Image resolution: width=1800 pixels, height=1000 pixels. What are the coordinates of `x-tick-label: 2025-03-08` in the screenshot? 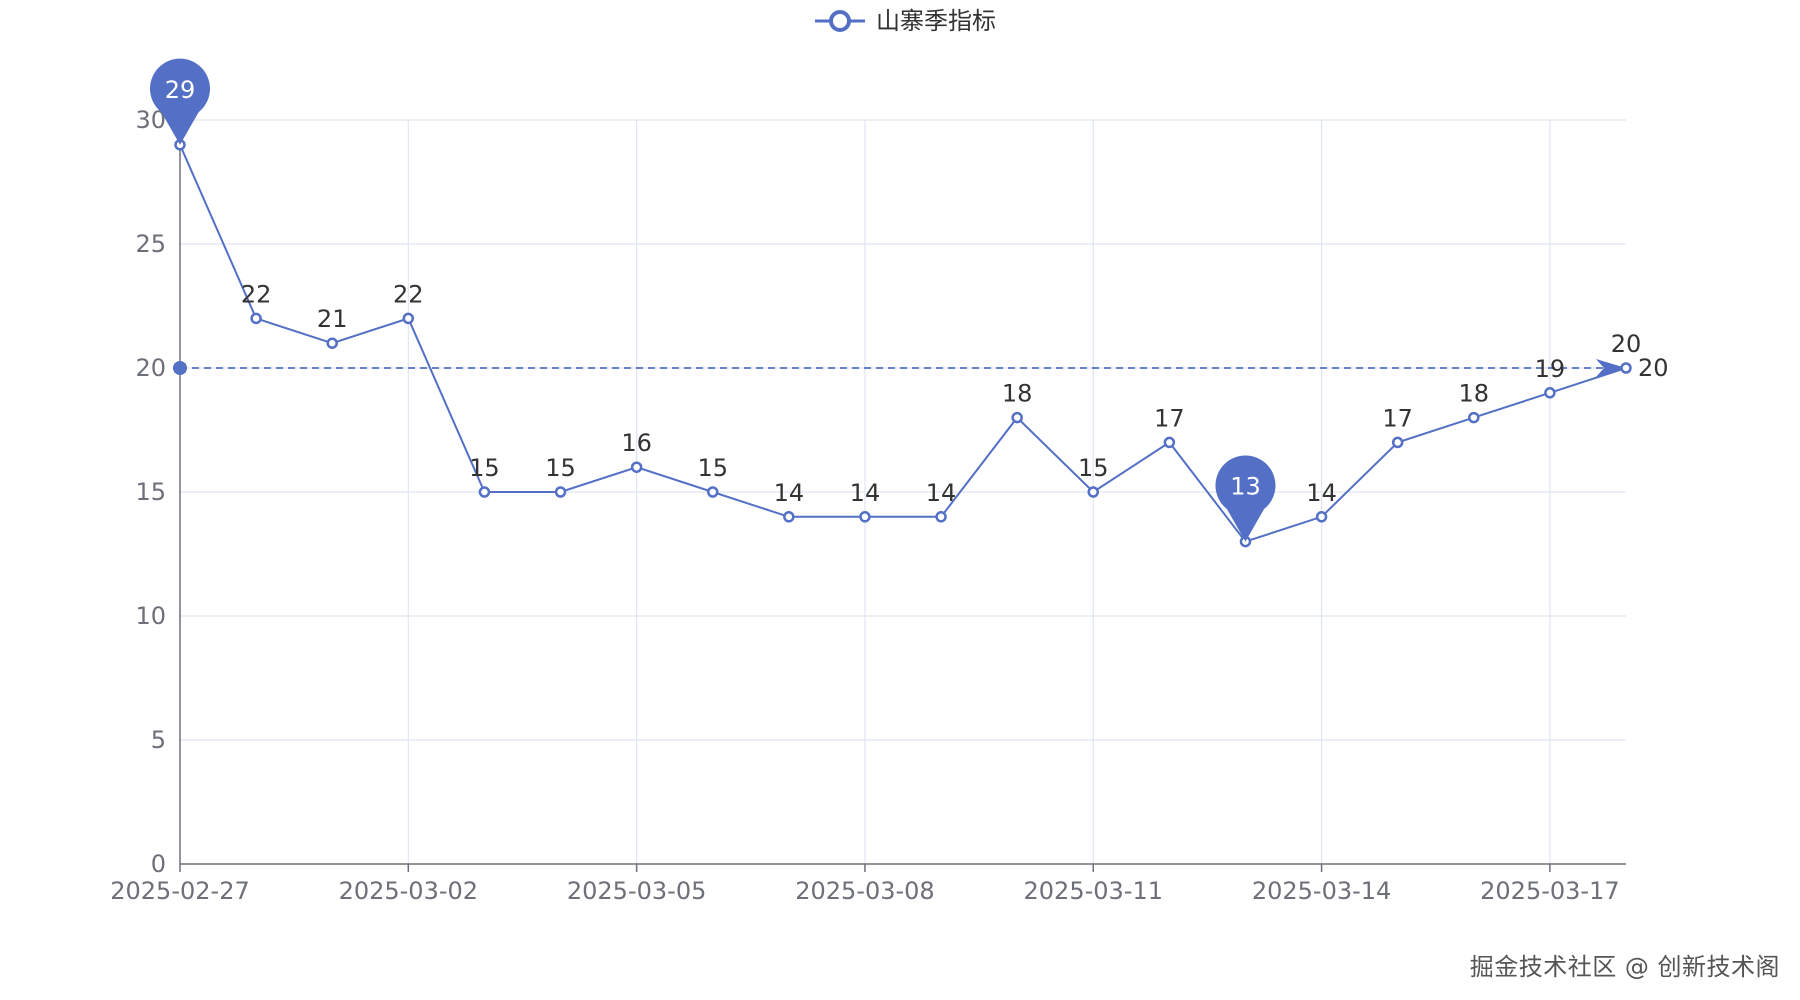 It's located at (864, 891).